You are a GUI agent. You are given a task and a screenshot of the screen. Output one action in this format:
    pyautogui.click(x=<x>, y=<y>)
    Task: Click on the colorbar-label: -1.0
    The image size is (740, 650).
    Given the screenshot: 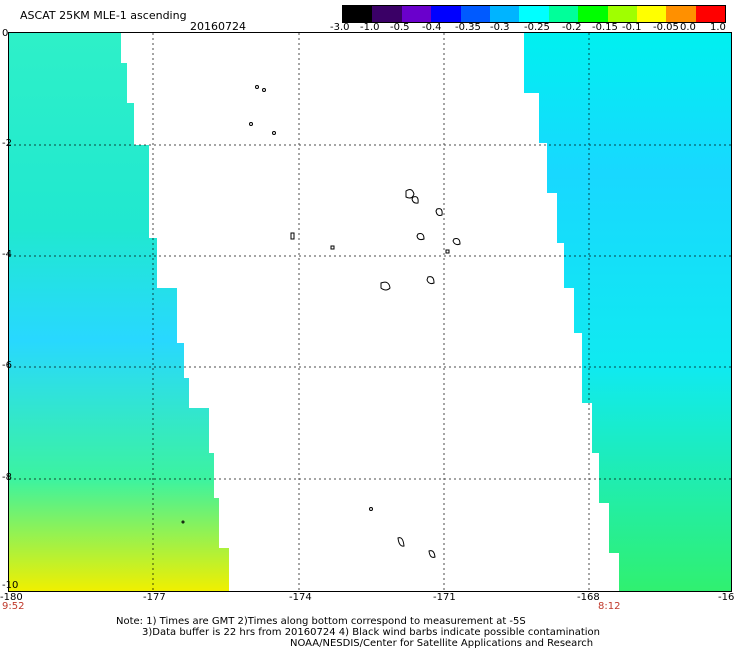 What is the action you would take?
    pyautogui.click(x=370, y=27)
    